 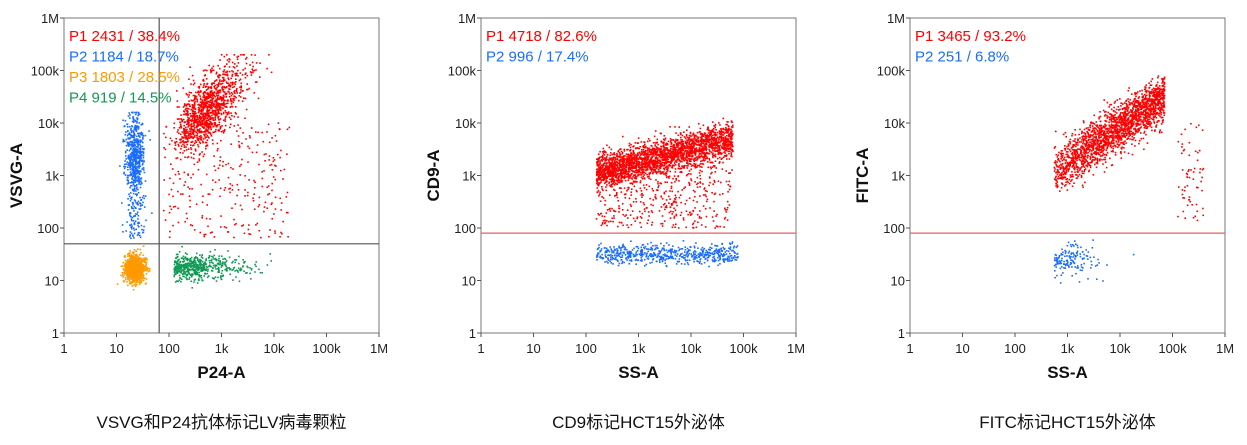 What do you see at coordinates (462, 71) in the screenshot?
I see `y-tick-label: 100k` at bounding box center [462, 71].